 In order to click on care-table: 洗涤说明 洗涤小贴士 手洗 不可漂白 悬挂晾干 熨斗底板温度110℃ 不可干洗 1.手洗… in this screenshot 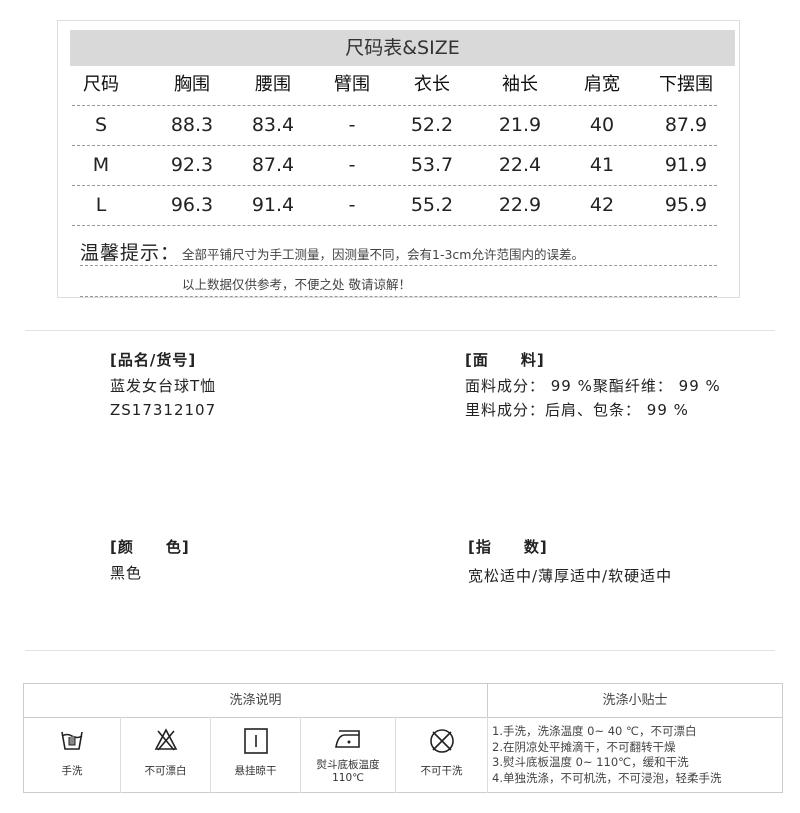, I will do `click(403, 738)`.